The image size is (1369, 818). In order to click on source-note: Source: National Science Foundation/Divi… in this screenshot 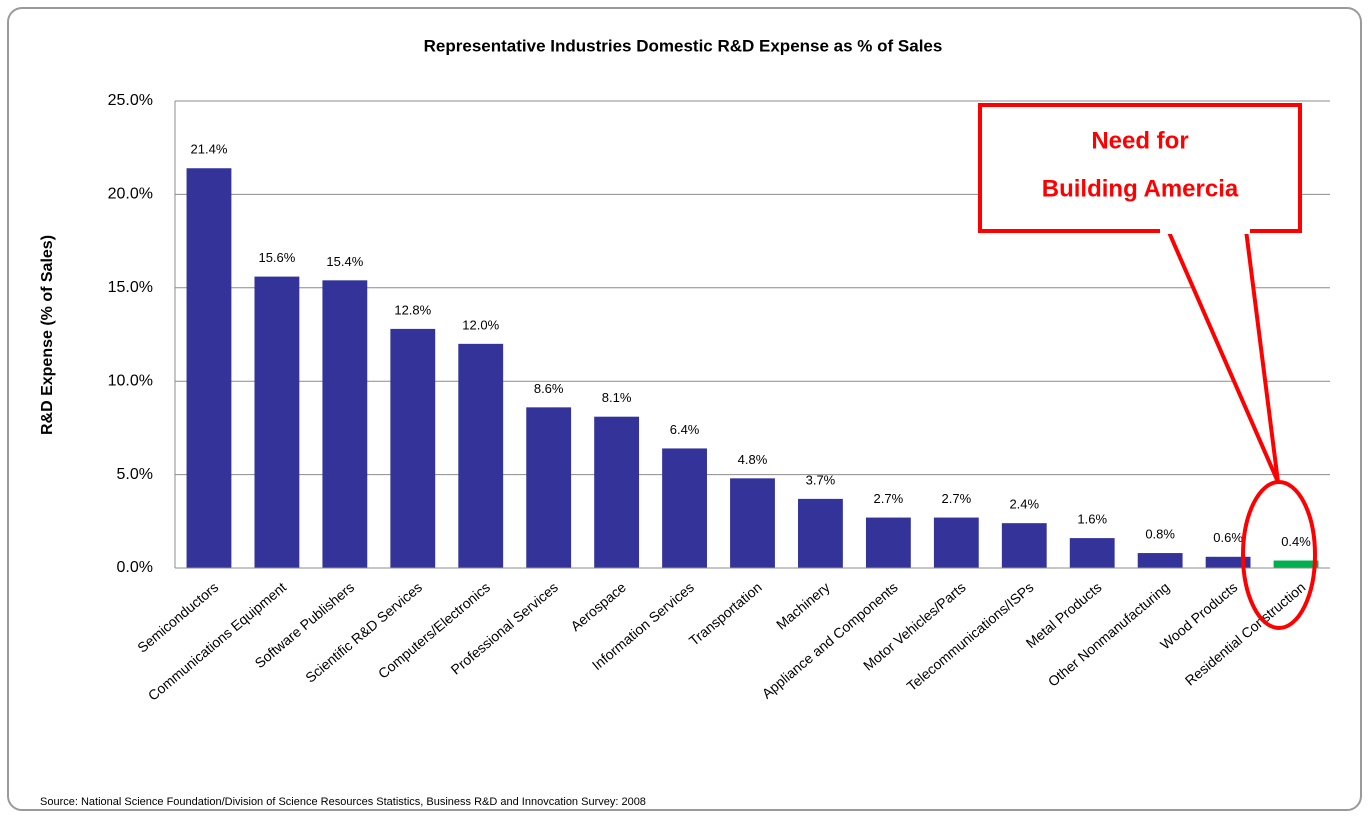, I will do `click(343, 802)`.